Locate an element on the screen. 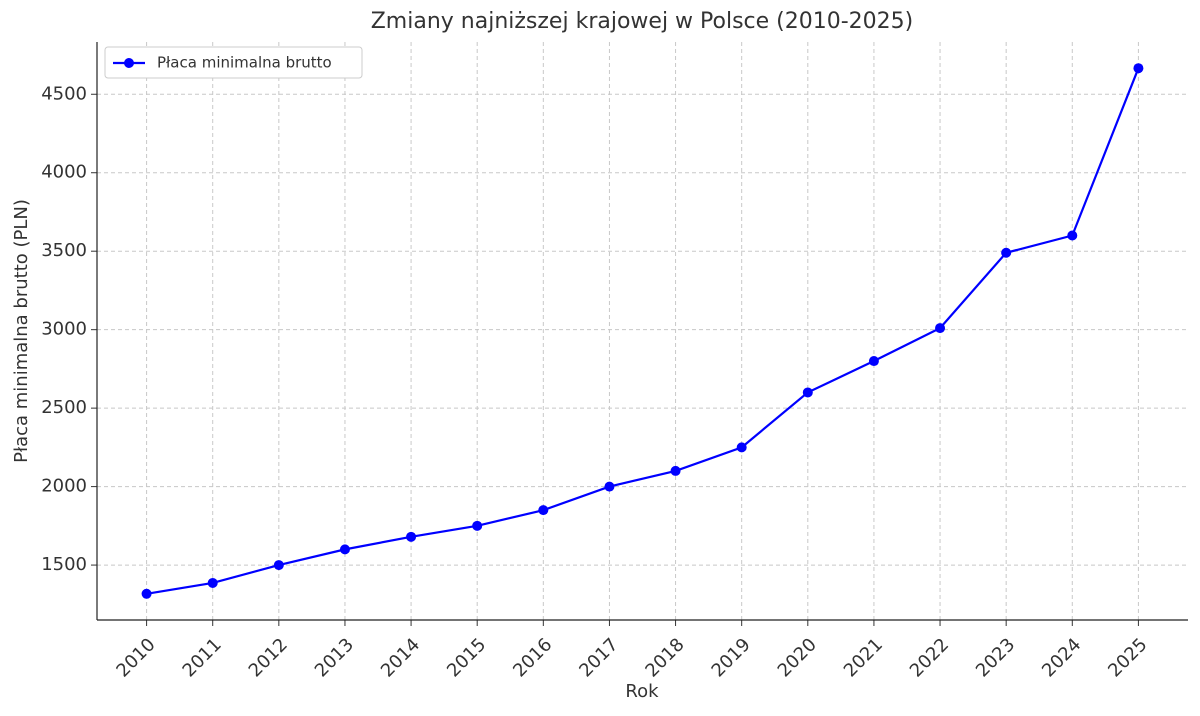  x-tick-label: 2016 is located at coordinates (532, 657).